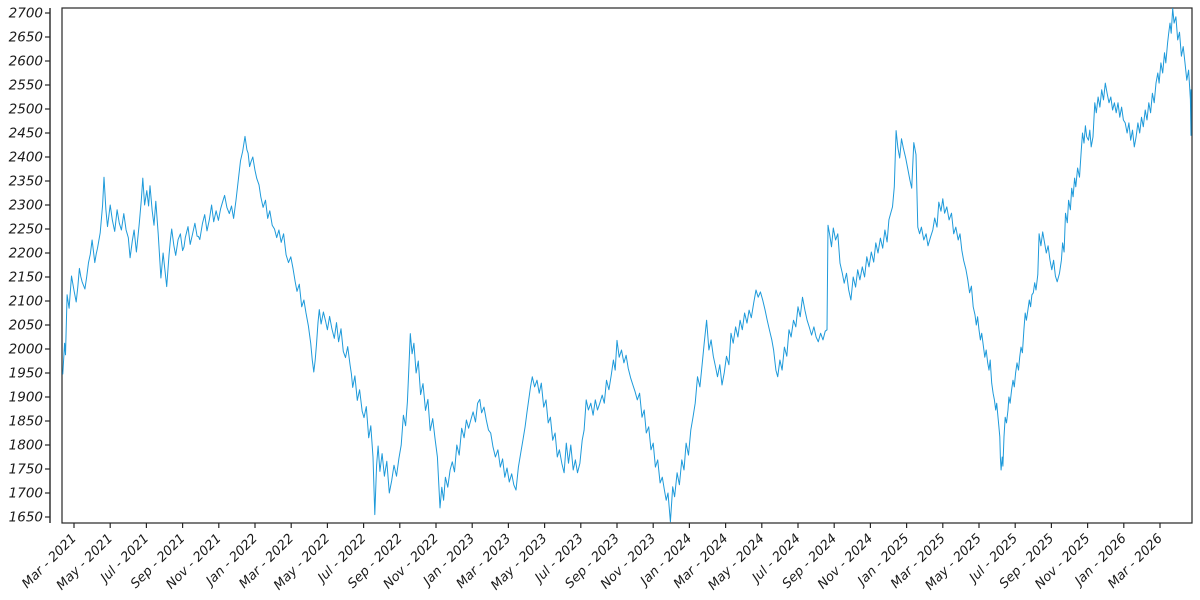 Image resolution: width=1200 pixels, height=600 pixels. Describe the element at coordinates (26, 518) in the screenshot. I see `y-tick-label: 1650` at that location.